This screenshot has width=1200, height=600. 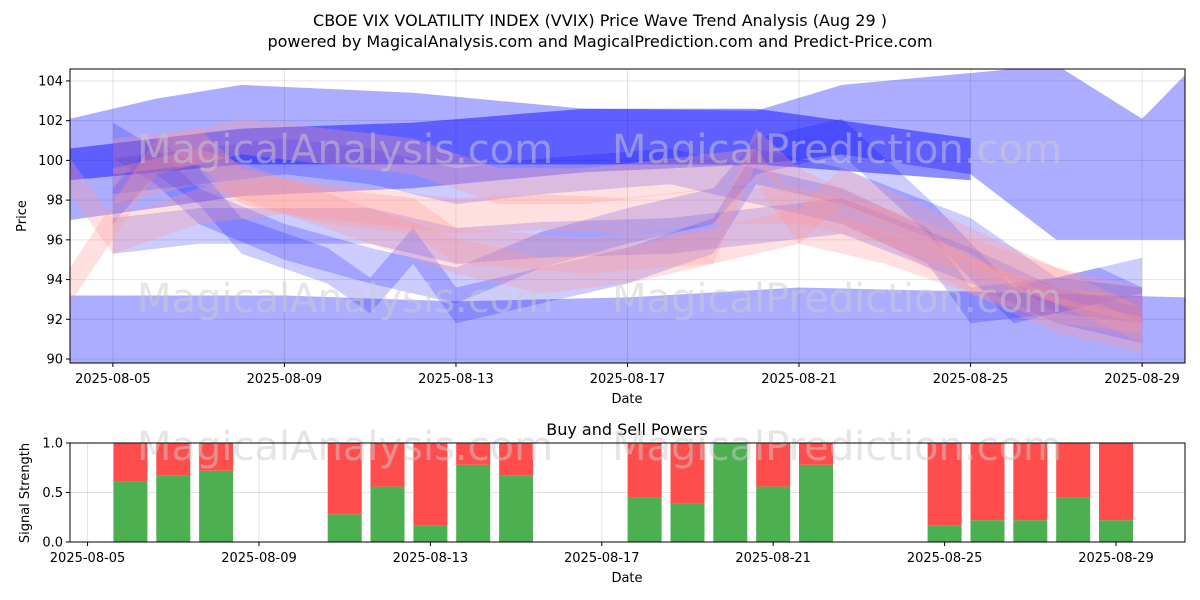 I want to click on watermark-right-mid: MagicalPrediction.com, so click(x=837, y=299).